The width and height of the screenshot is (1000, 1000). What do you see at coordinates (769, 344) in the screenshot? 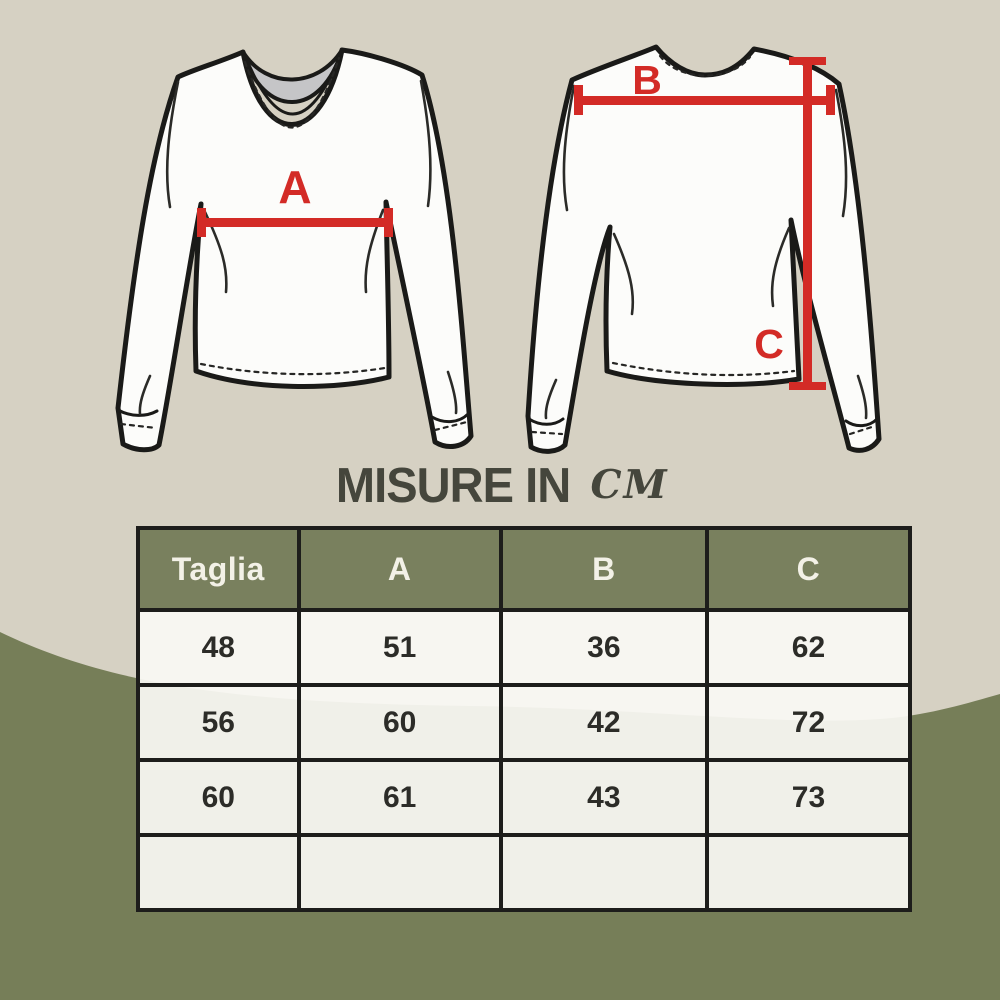
I see `measure-label-c: C` at bounding box center [769, 344].